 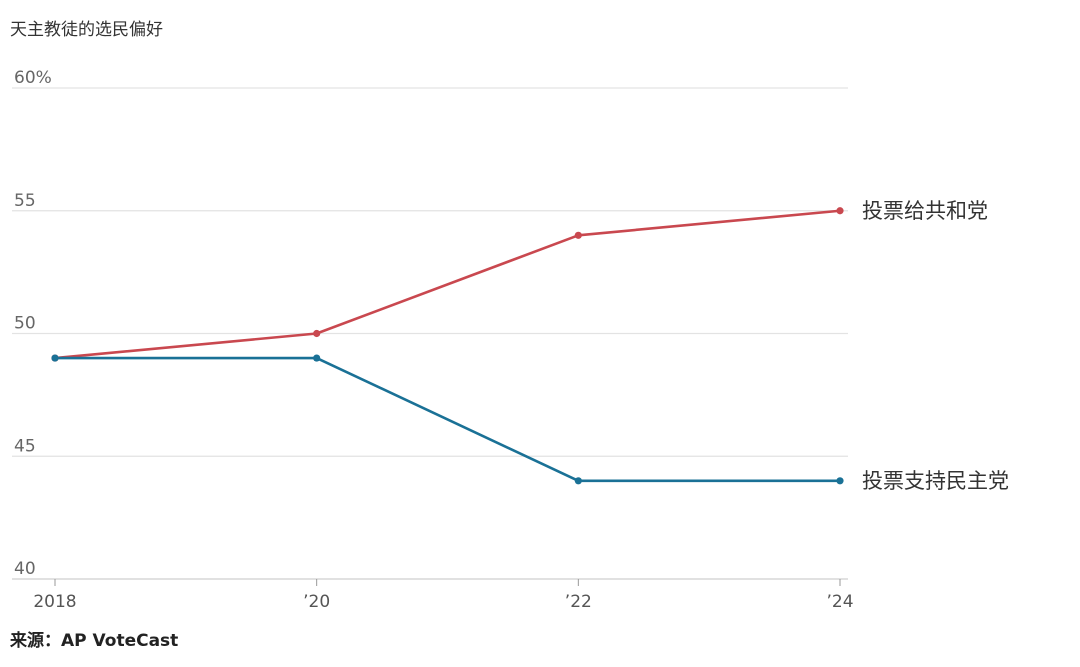 I want to click on x-tick-label: ’24, so click(x=839, y=602).